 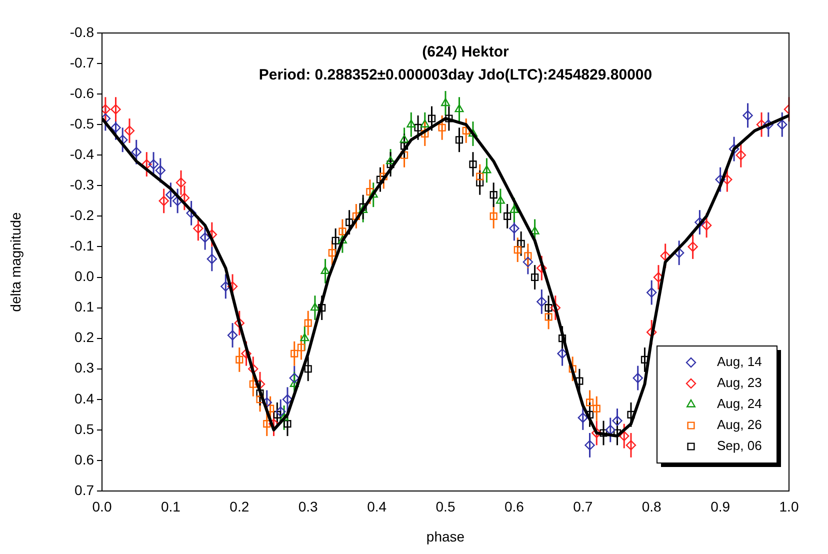 What do you see at coordinates (739, 424) in the screenshot?
I see `legend-label: Aug, 26` at bounding box center [739, 424].